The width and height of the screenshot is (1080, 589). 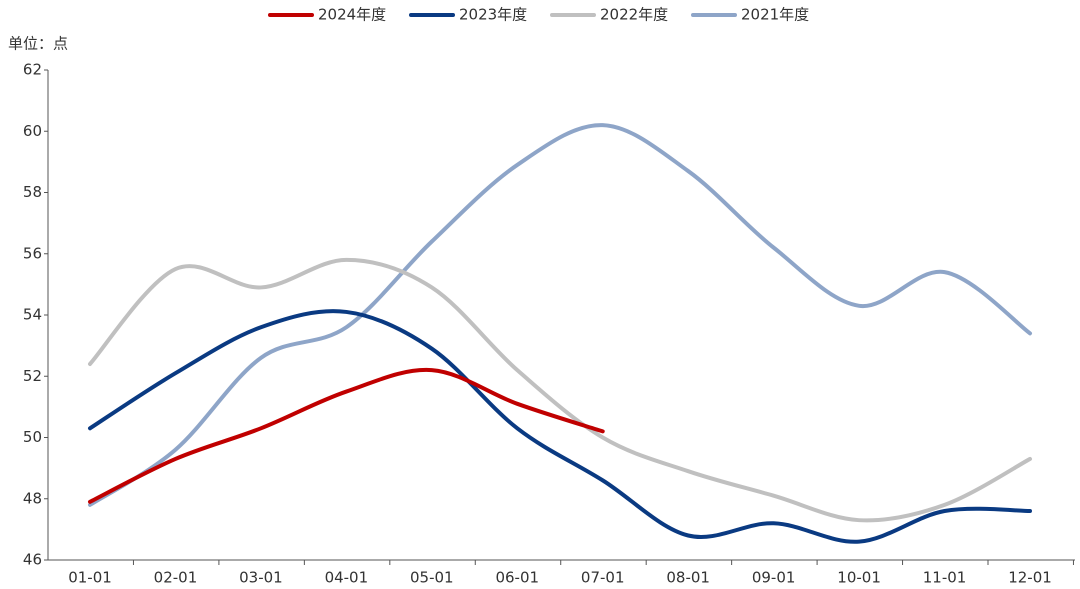 I want to click on x-tick-label: 11-01, so click(x=945, y=578).